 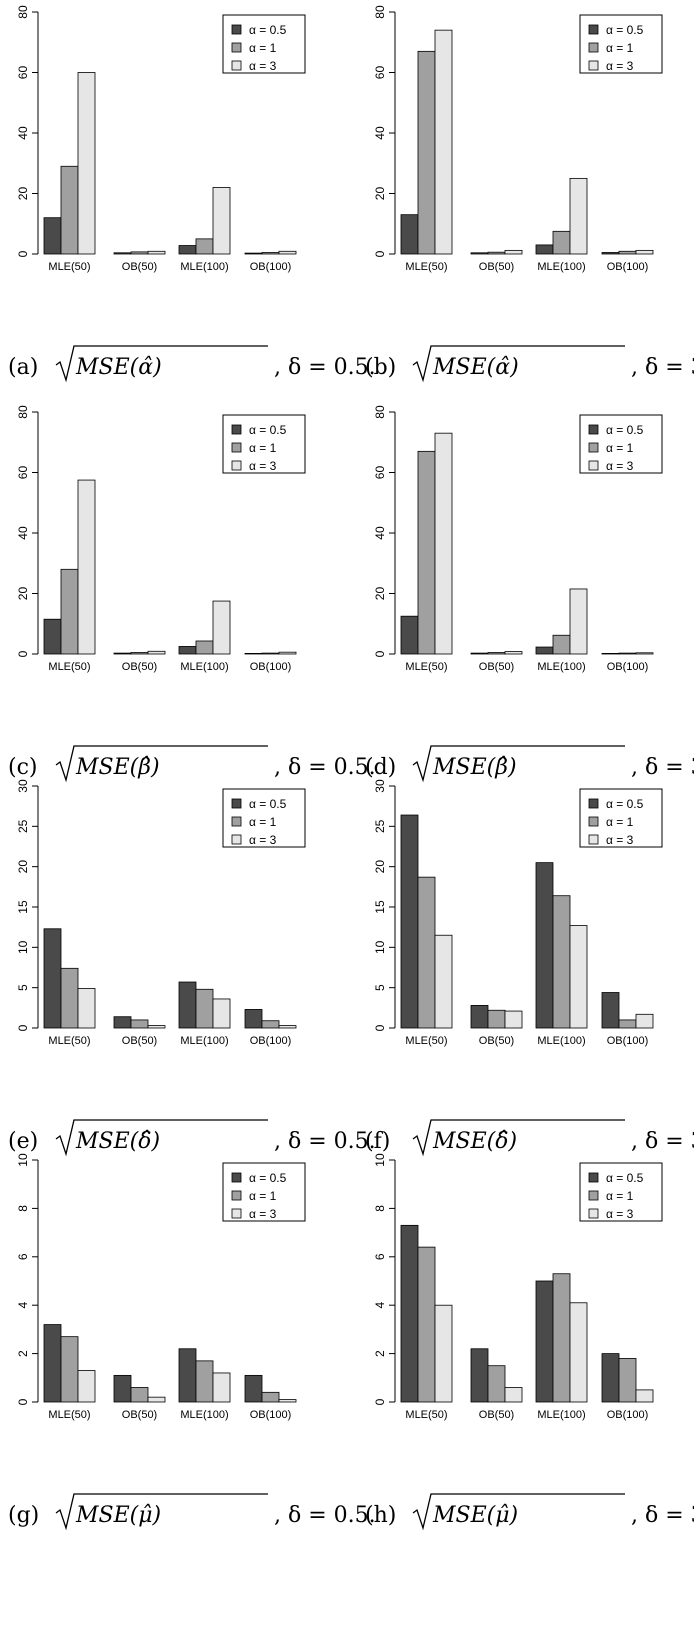 What do you see at coordinates (380, 907) in the screenshot?
I see `y-tick-label: 15` at bounding box center [380, 907].